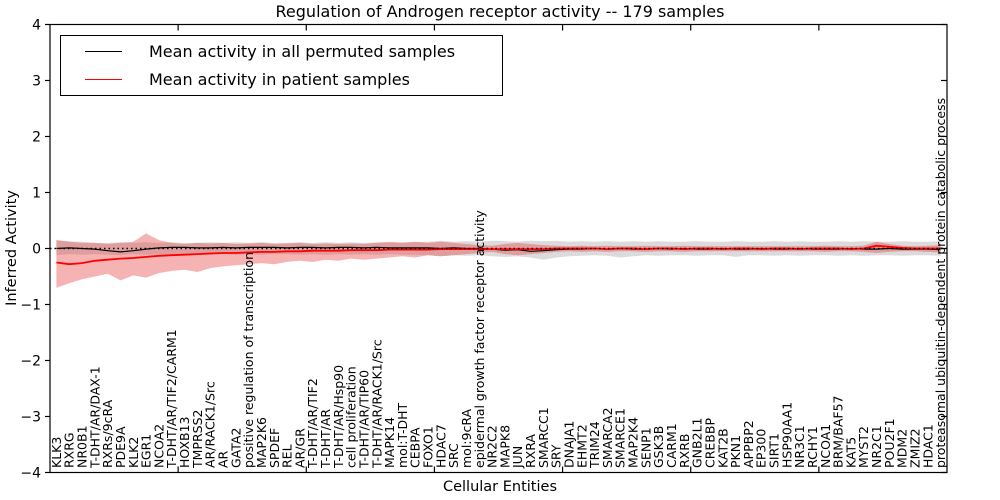  What do you see at coordinates (889, 443) in the screenshot?
I see `x-category-label: POU2F1` at bounding box center [889, 443].